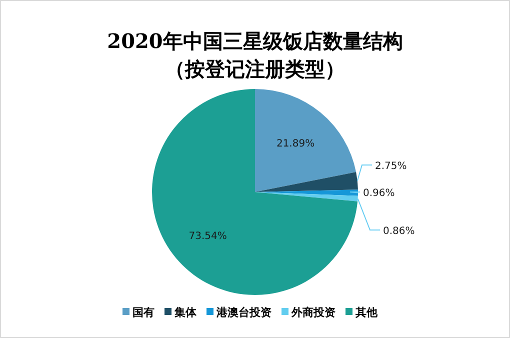 Image resolution: width=510 pixels, height=338 pixels. Describe the element at coordinates (244, 312) in the screenshot. I see `legend-label: 港澳台投资` at that location.